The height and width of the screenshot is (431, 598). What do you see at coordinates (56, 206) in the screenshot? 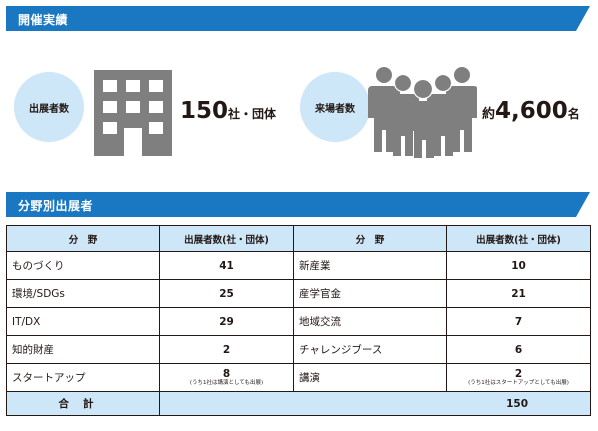
I see `section-title-by-field: 分野別出展者` at bounding box center [56, 206].